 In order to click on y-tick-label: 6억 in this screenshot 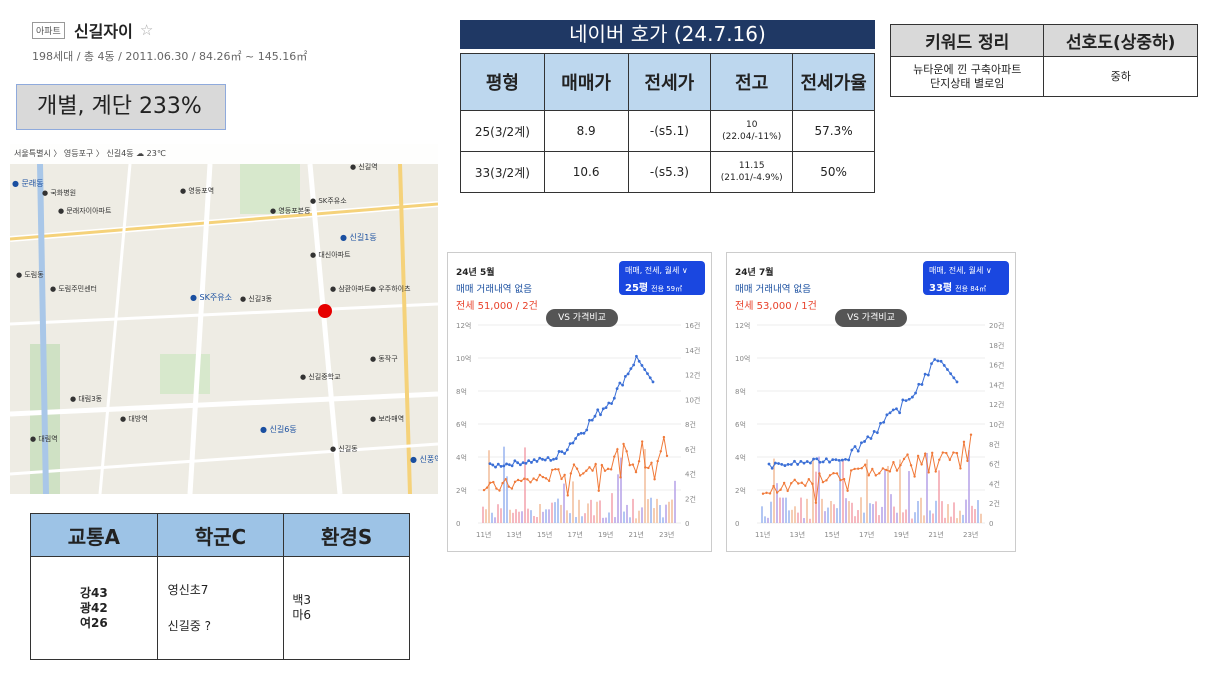, I will do `click(740, 425)`.